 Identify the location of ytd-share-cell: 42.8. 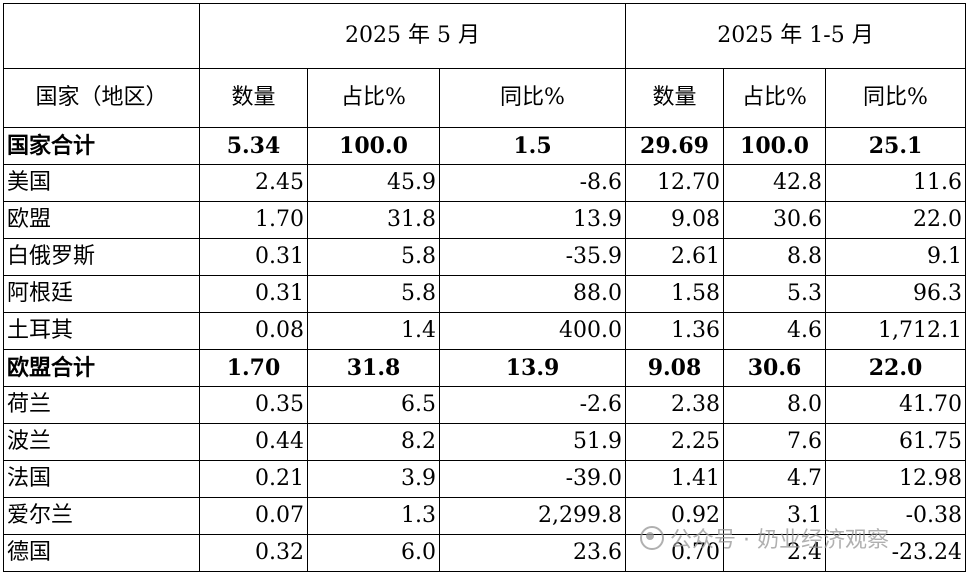
(774, 183).